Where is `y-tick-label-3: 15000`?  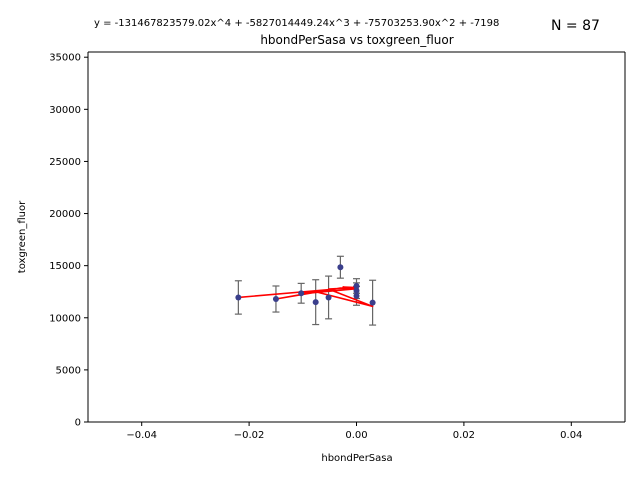 y-tick-label-3: 15000 is located at coordinates (65, 266).